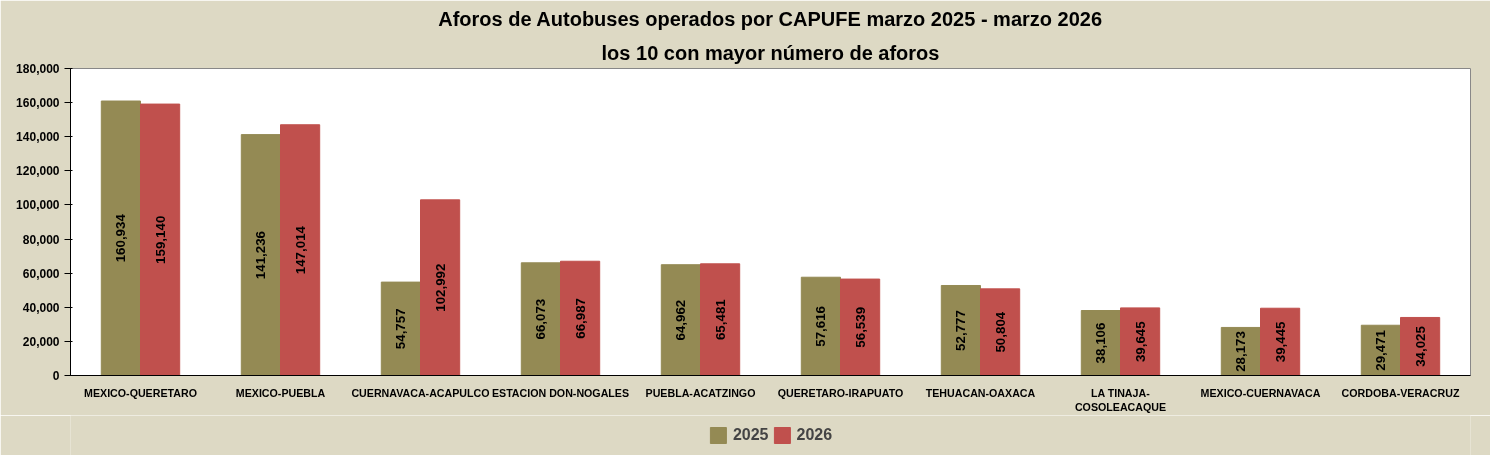 The image size is (1498, 462). Describe the element at coordinates (41, 273) in the screenshot. I see `y-tick-label: 60,000` at that location.